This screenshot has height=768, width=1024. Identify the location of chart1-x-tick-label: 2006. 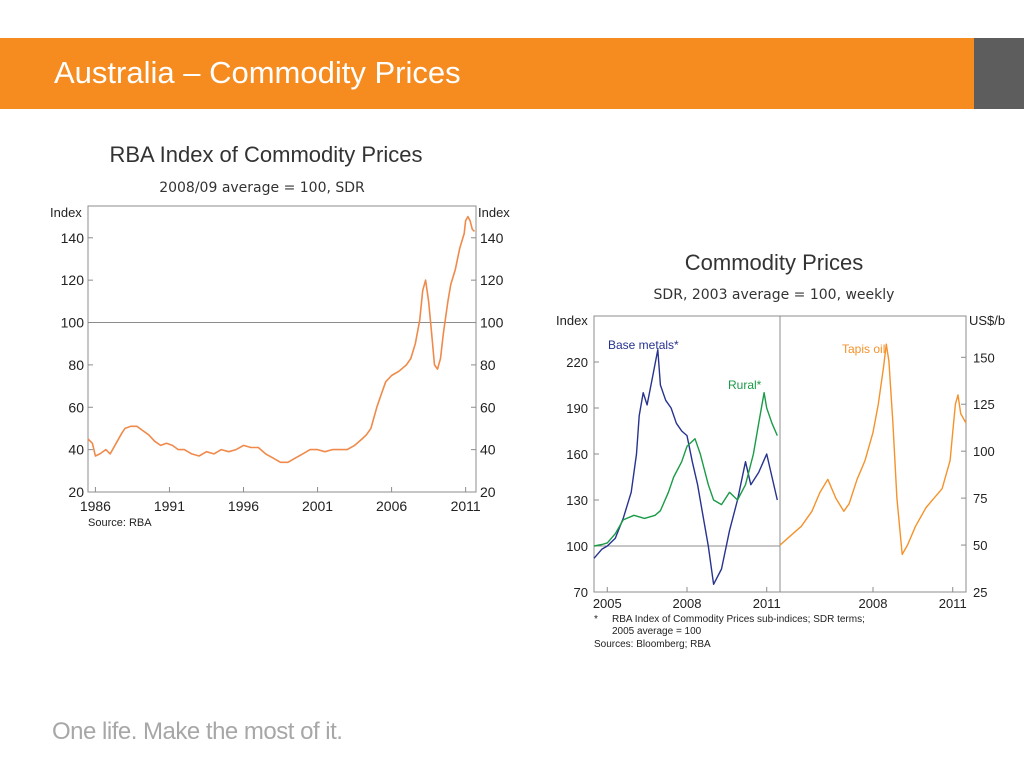
(391, 506).